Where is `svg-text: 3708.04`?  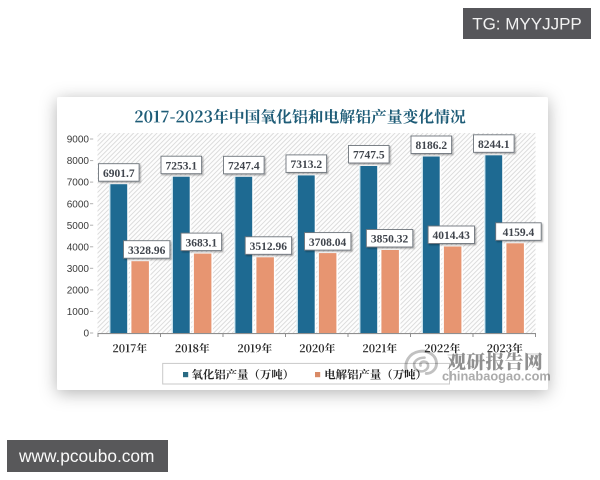
svg-text: 3708.04 is located at coordinates (328, 243).